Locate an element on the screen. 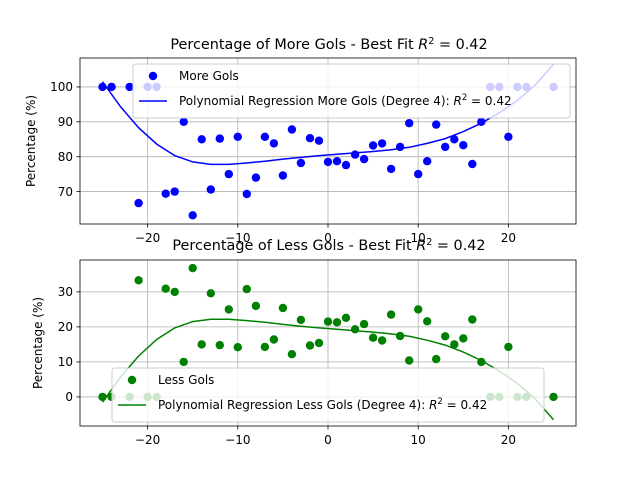 The image size is (640, 480). less-gols-x-tick-label: −10 is located at coordinates (237, 440).